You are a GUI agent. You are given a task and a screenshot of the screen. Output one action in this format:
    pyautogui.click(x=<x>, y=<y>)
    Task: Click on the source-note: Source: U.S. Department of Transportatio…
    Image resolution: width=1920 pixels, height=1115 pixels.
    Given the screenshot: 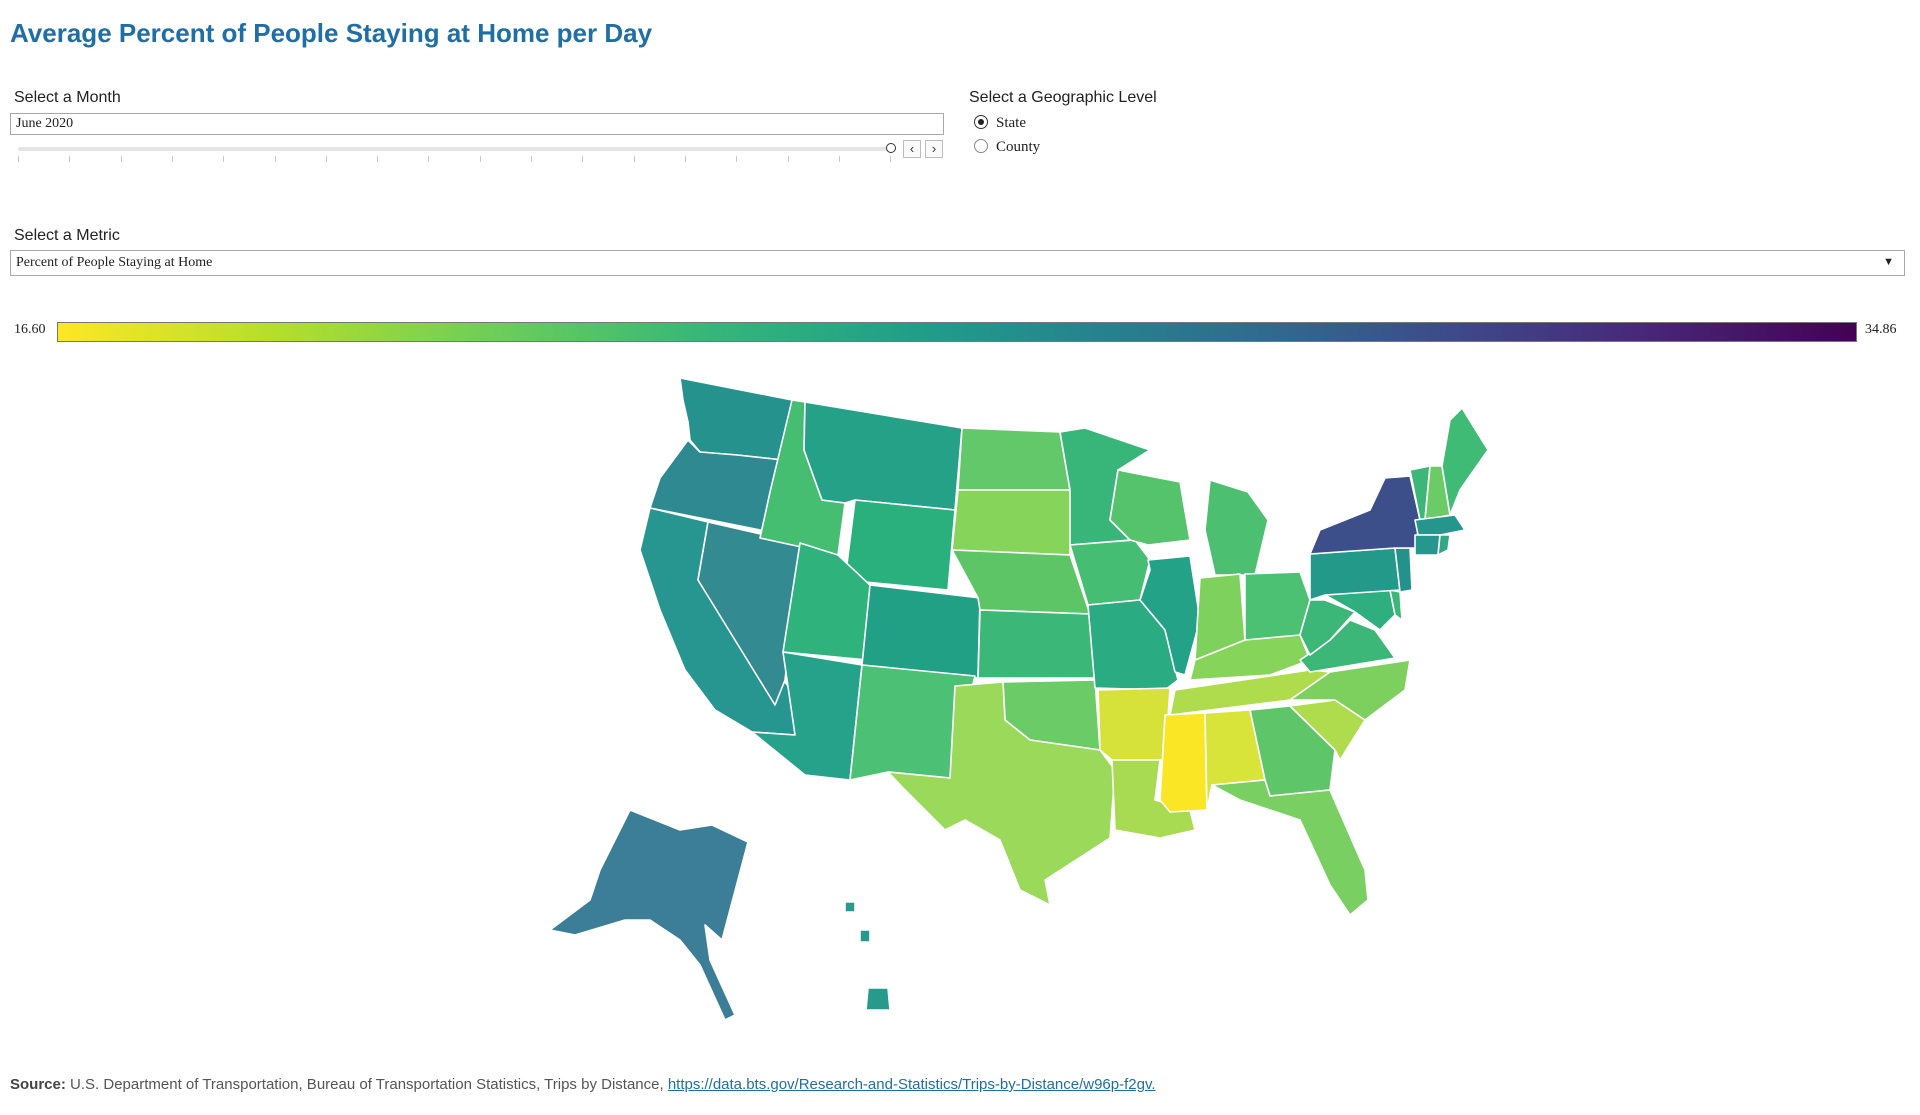 What is the action you would take?
    pyautogui.click(x=583, y=1084)
    